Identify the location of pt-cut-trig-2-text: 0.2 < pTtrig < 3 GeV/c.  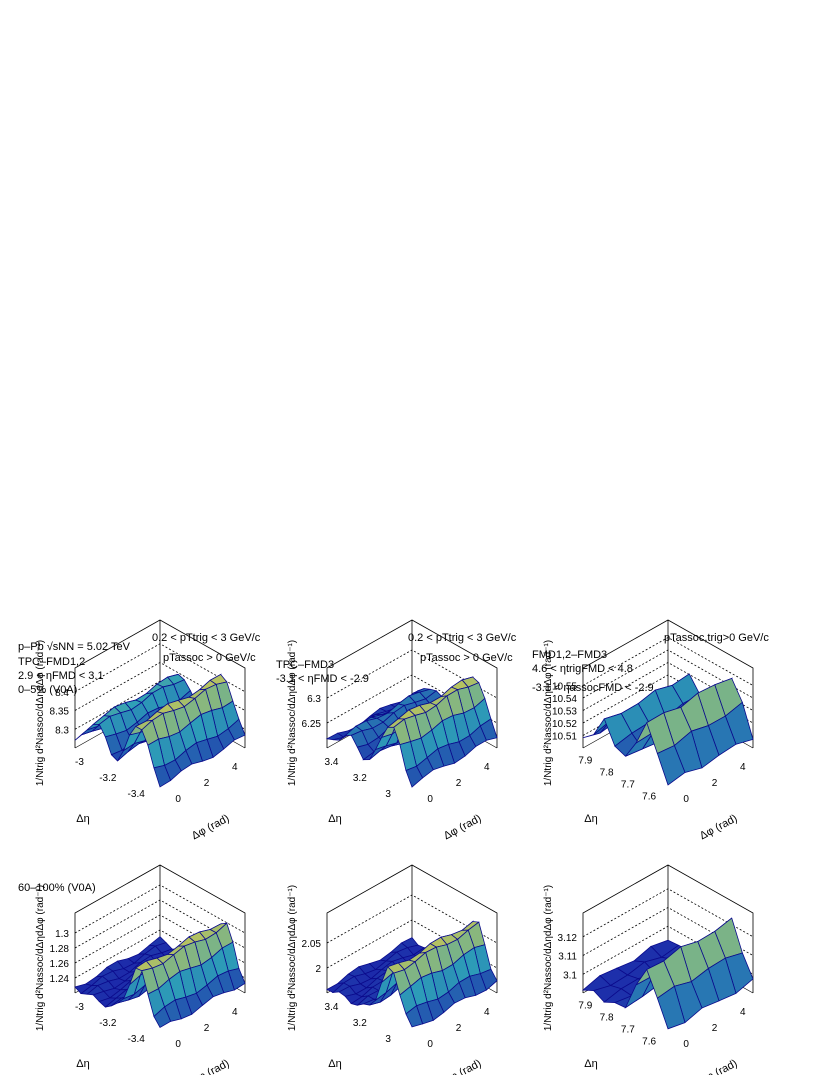
(462, 638).